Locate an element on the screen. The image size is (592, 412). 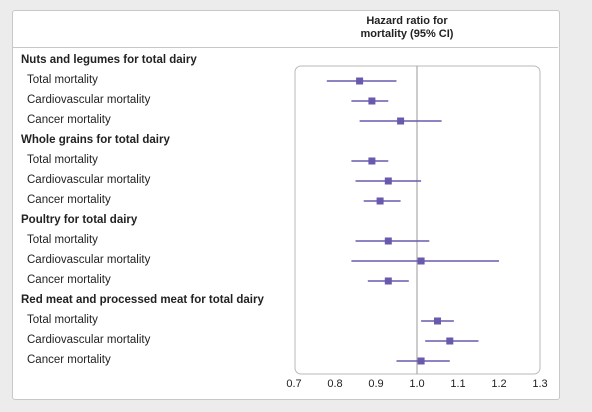
group-label: Whole grains for total dairy is located at coordinates (95, 140).